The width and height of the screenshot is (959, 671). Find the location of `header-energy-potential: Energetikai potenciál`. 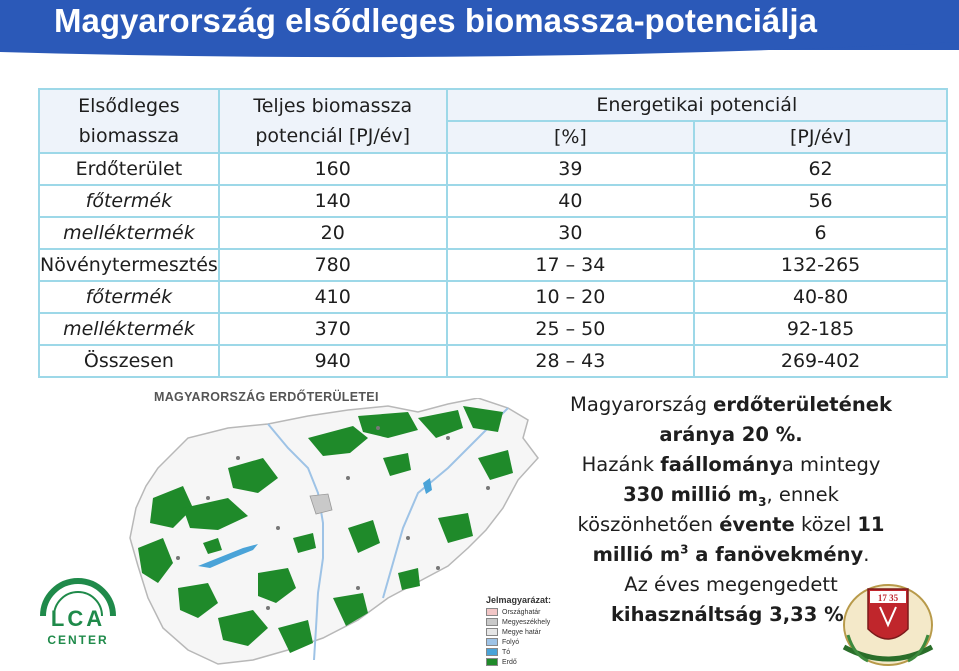

header-energy-potential: Energetikai potenciál is located at coordinates (697, 105).